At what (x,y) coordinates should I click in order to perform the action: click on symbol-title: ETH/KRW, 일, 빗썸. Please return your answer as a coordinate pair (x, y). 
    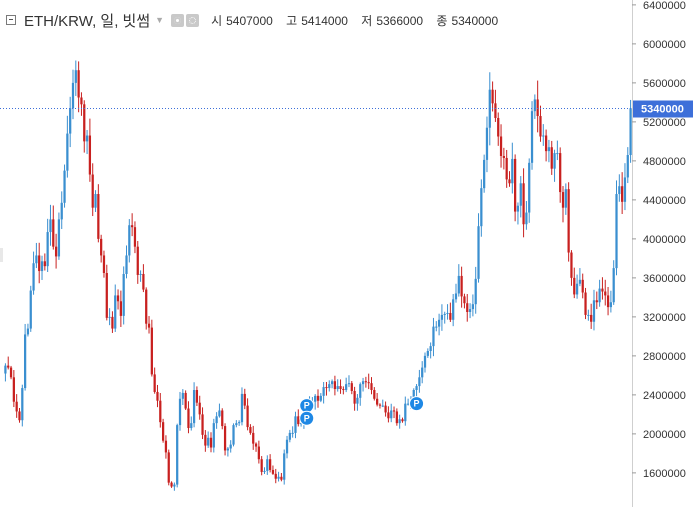
    Looking at the image, I should click on (87, 21).